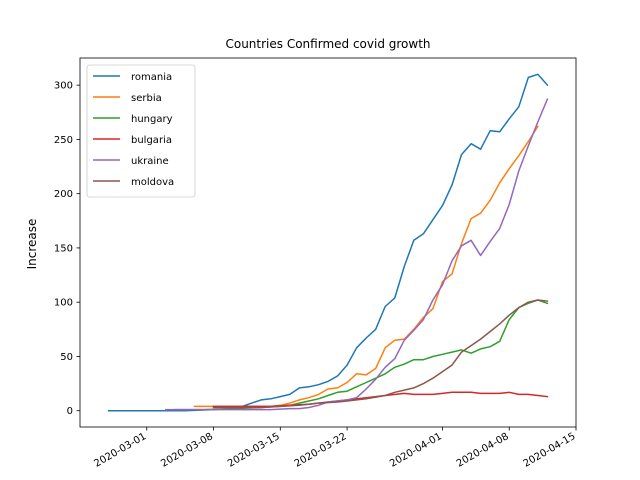 The height and width of the screenshot is (480, 640). What do you see at coordinates (63, 248) in the screenshot?
I see `y-tick-label: 150` at bounding box center [63, 248].